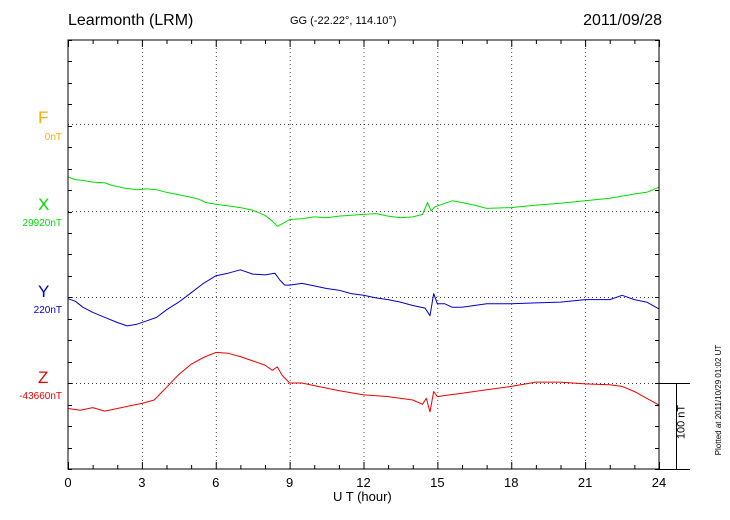 The height and width of the screenshot is (520, 730). I want to click on x-axis-title: U T (hour), so click(362, 496).